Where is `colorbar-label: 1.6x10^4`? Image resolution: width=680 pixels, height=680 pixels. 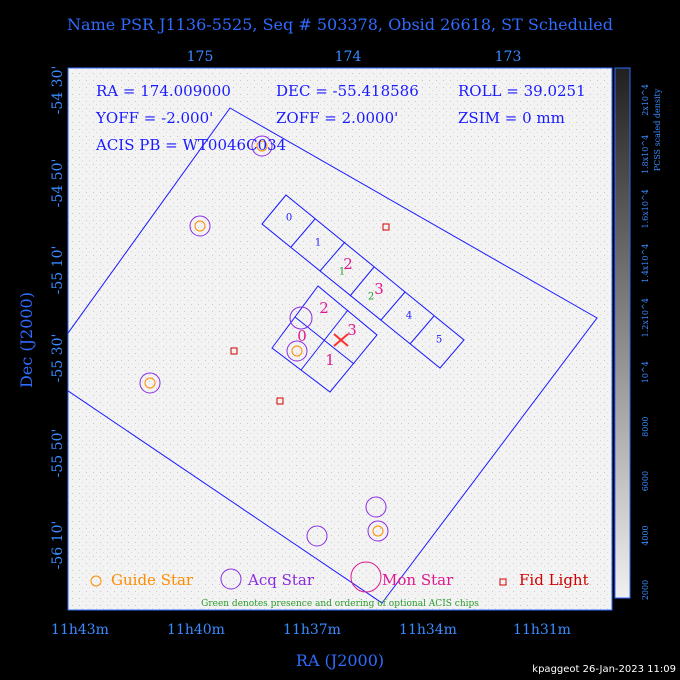 colorbar-label: 1.6x10^4 is located at coordinates (645, 208).